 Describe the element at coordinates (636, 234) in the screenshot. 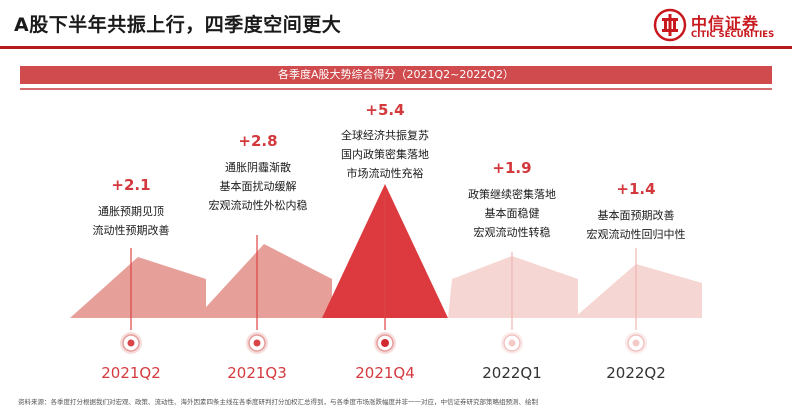

I see `desc-line: 宏观流动性回归中性` at that location.